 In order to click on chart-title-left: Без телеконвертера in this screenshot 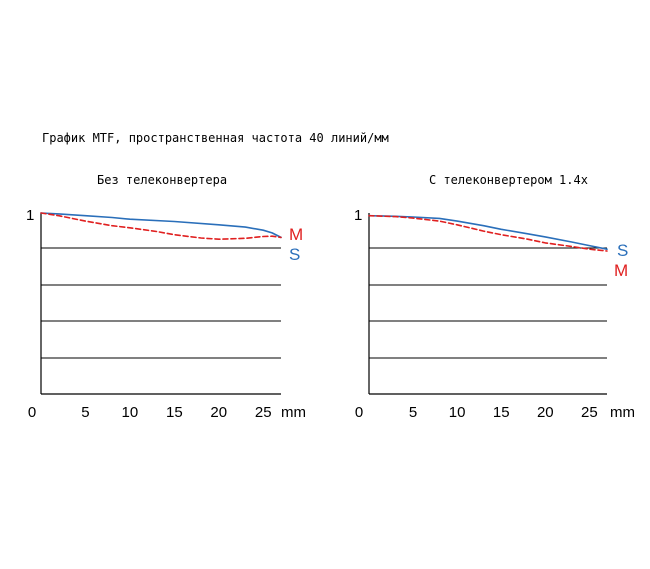, I will do `click(162, 180)`.